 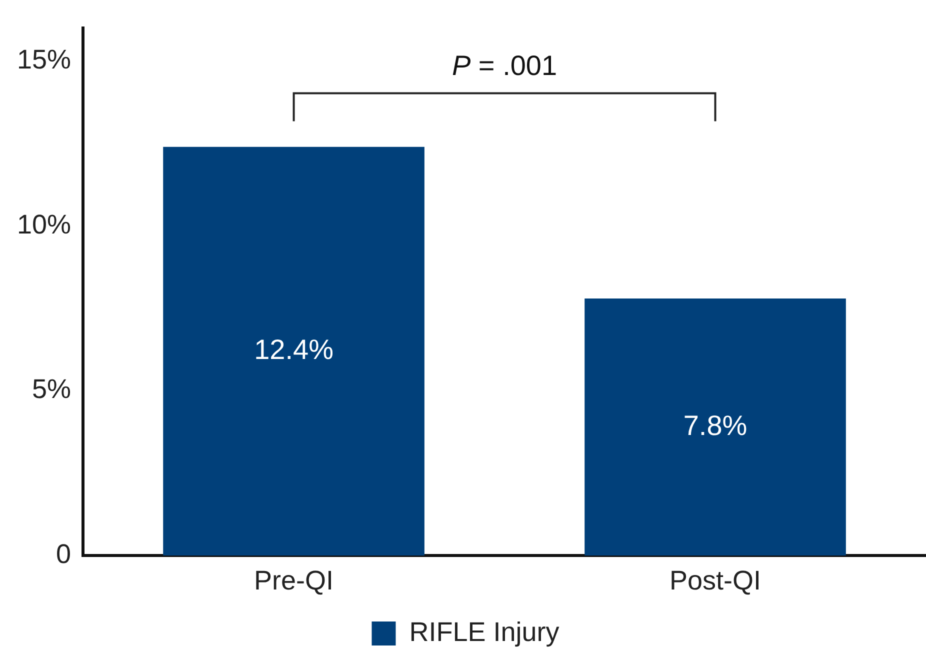 What do you see at coordinates (715, 425) in the screenshot?
I see `text: 7.8%` at bounding box center [715, 425].